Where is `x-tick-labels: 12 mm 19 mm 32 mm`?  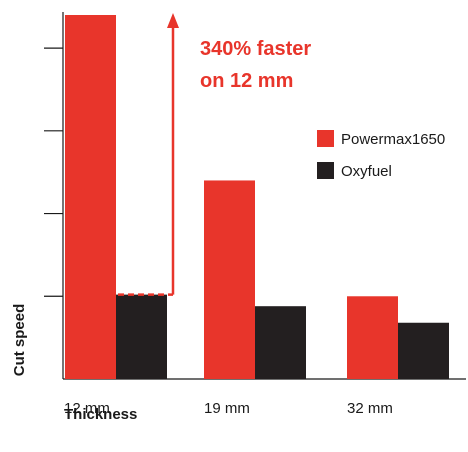
x-tick-labels: 12 mm 19 mm 32 mm is located at coordinates (228, 408).